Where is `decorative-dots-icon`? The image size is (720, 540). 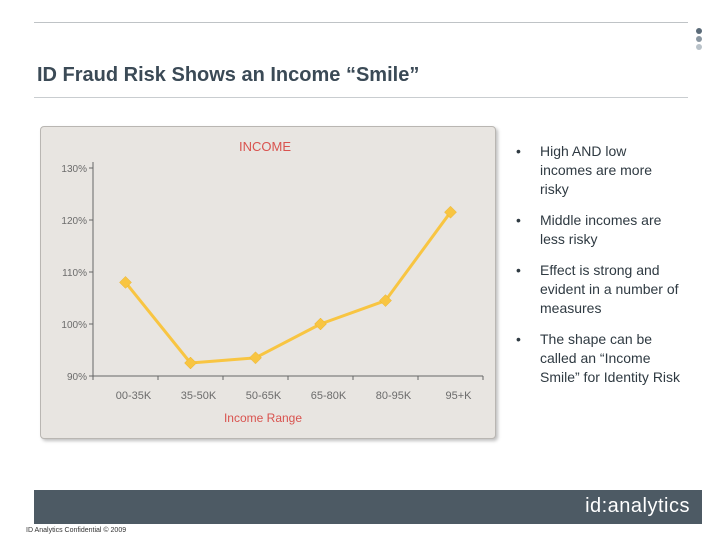 decorative-dots-icon is located at coordinates (699, 40).